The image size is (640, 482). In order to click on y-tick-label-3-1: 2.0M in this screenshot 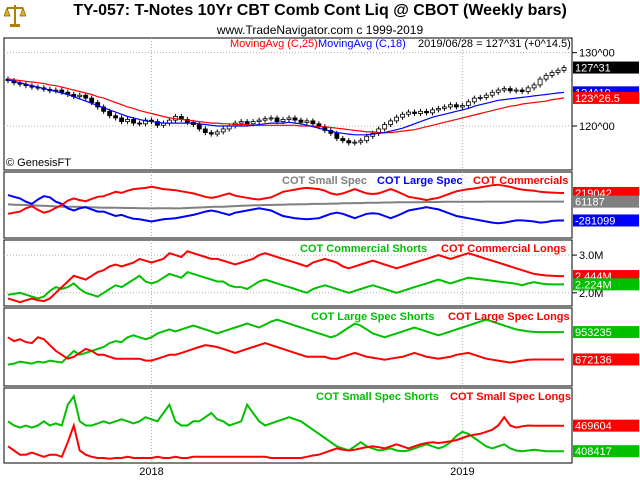, I will do `click(591, 294)`.